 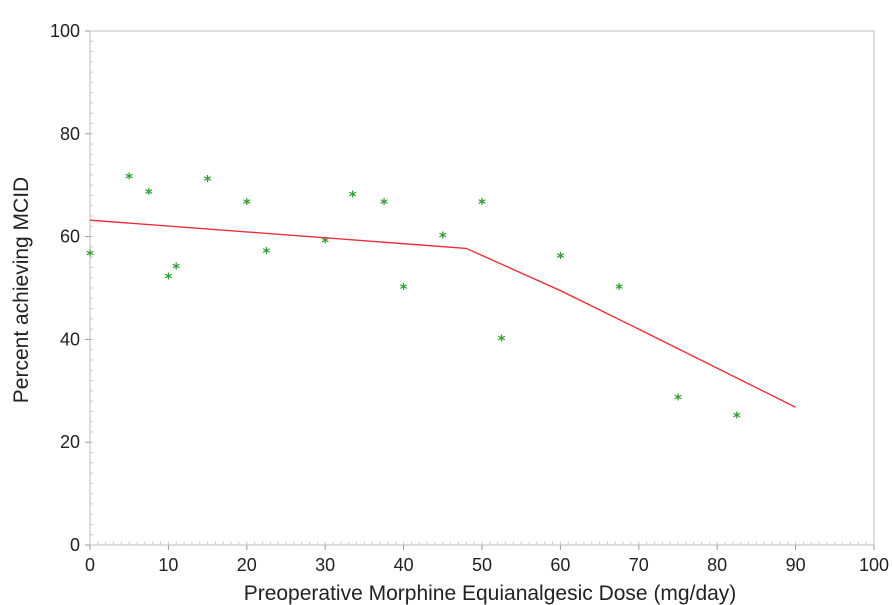 What do you see at coordinates (65, 31) in the screenshot?
I see `y-tick-label: 100` at bounding box center [65, 31].